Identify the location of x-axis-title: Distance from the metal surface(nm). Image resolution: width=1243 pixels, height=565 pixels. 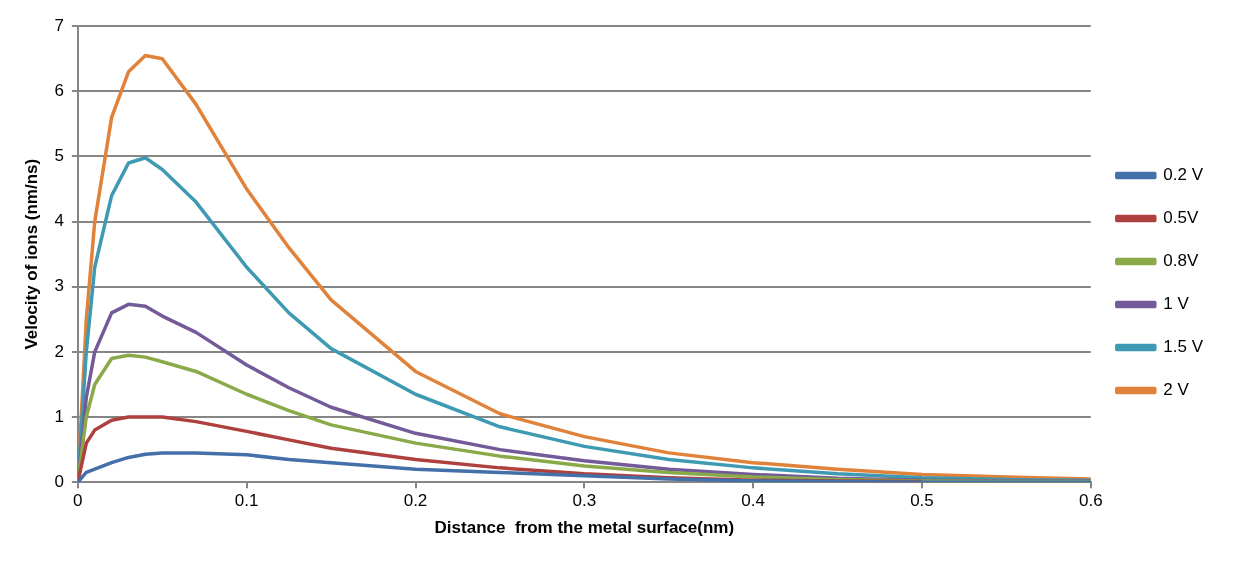
(584, 528).